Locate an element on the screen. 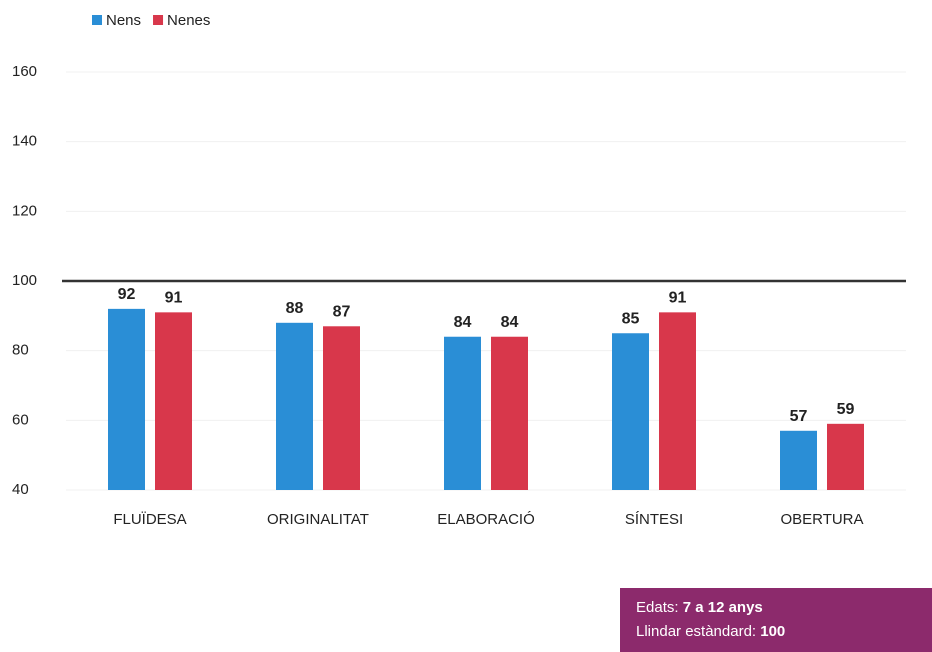 This screenshot has width=932, height=652. value-label: 87 is located at coordinates (342, 312).